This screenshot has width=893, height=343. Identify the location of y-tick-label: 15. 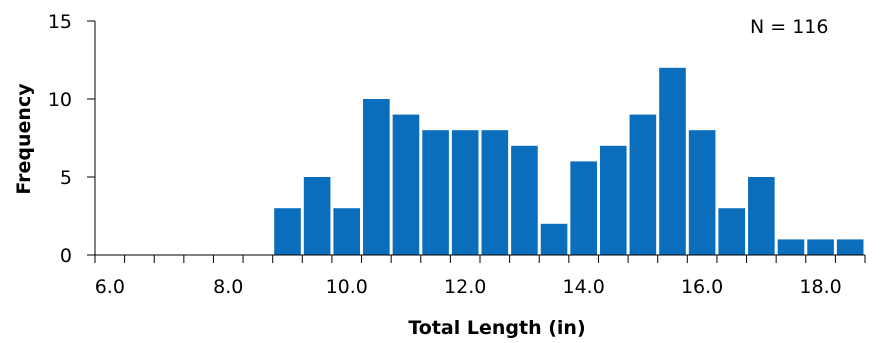
(60, 22).